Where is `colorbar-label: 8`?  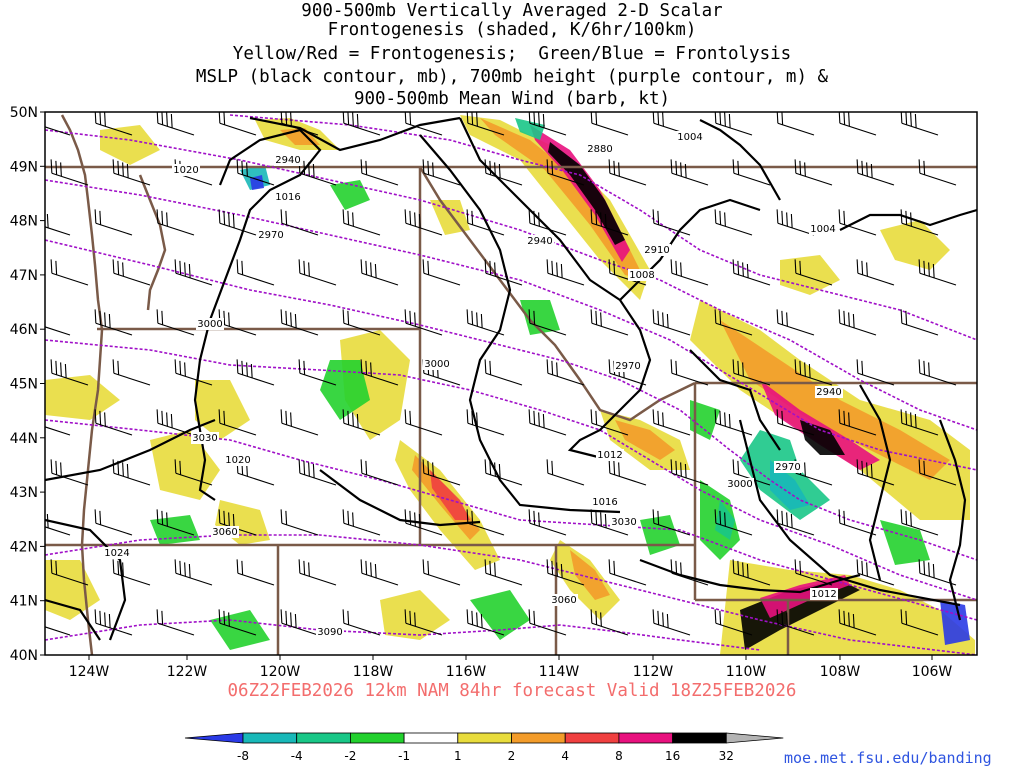 colorbar-label: 8 is located at coordinates (619, 756).